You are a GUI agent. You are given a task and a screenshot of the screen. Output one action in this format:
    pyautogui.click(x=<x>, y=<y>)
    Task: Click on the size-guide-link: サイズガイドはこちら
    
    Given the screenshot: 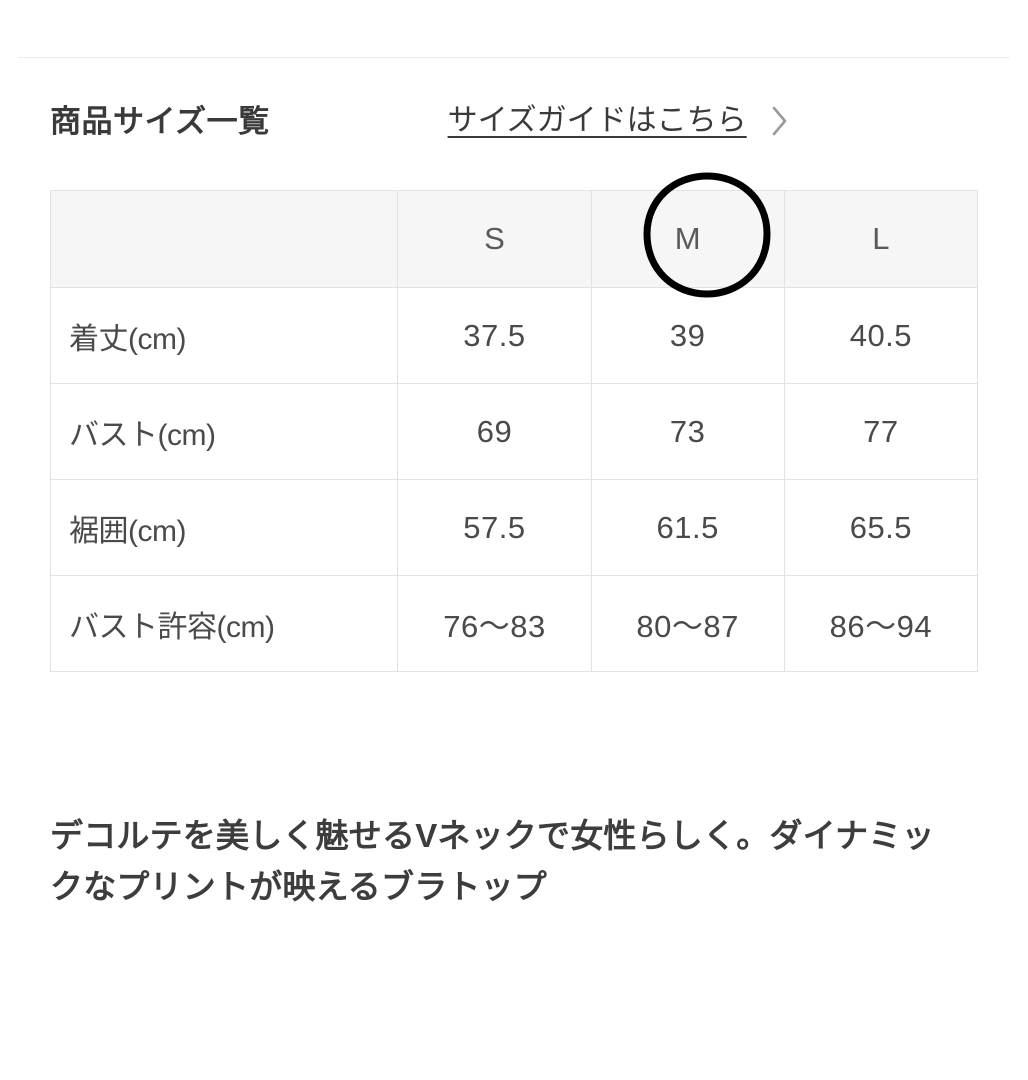 What is the action you would take?
    pyautogui.click(x=619, y=121)
    